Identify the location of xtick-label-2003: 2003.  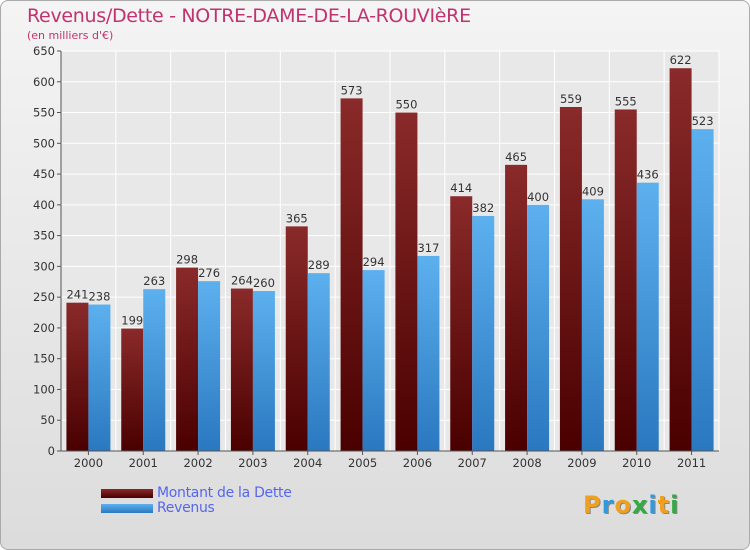
(252, 463).